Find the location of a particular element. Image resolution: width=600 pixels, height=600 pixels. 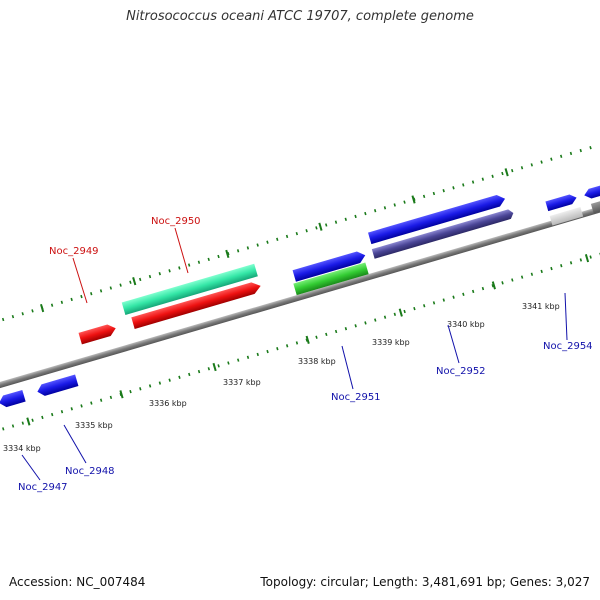

tick-label: 3335 kbp is located at coordinates (94, 425).